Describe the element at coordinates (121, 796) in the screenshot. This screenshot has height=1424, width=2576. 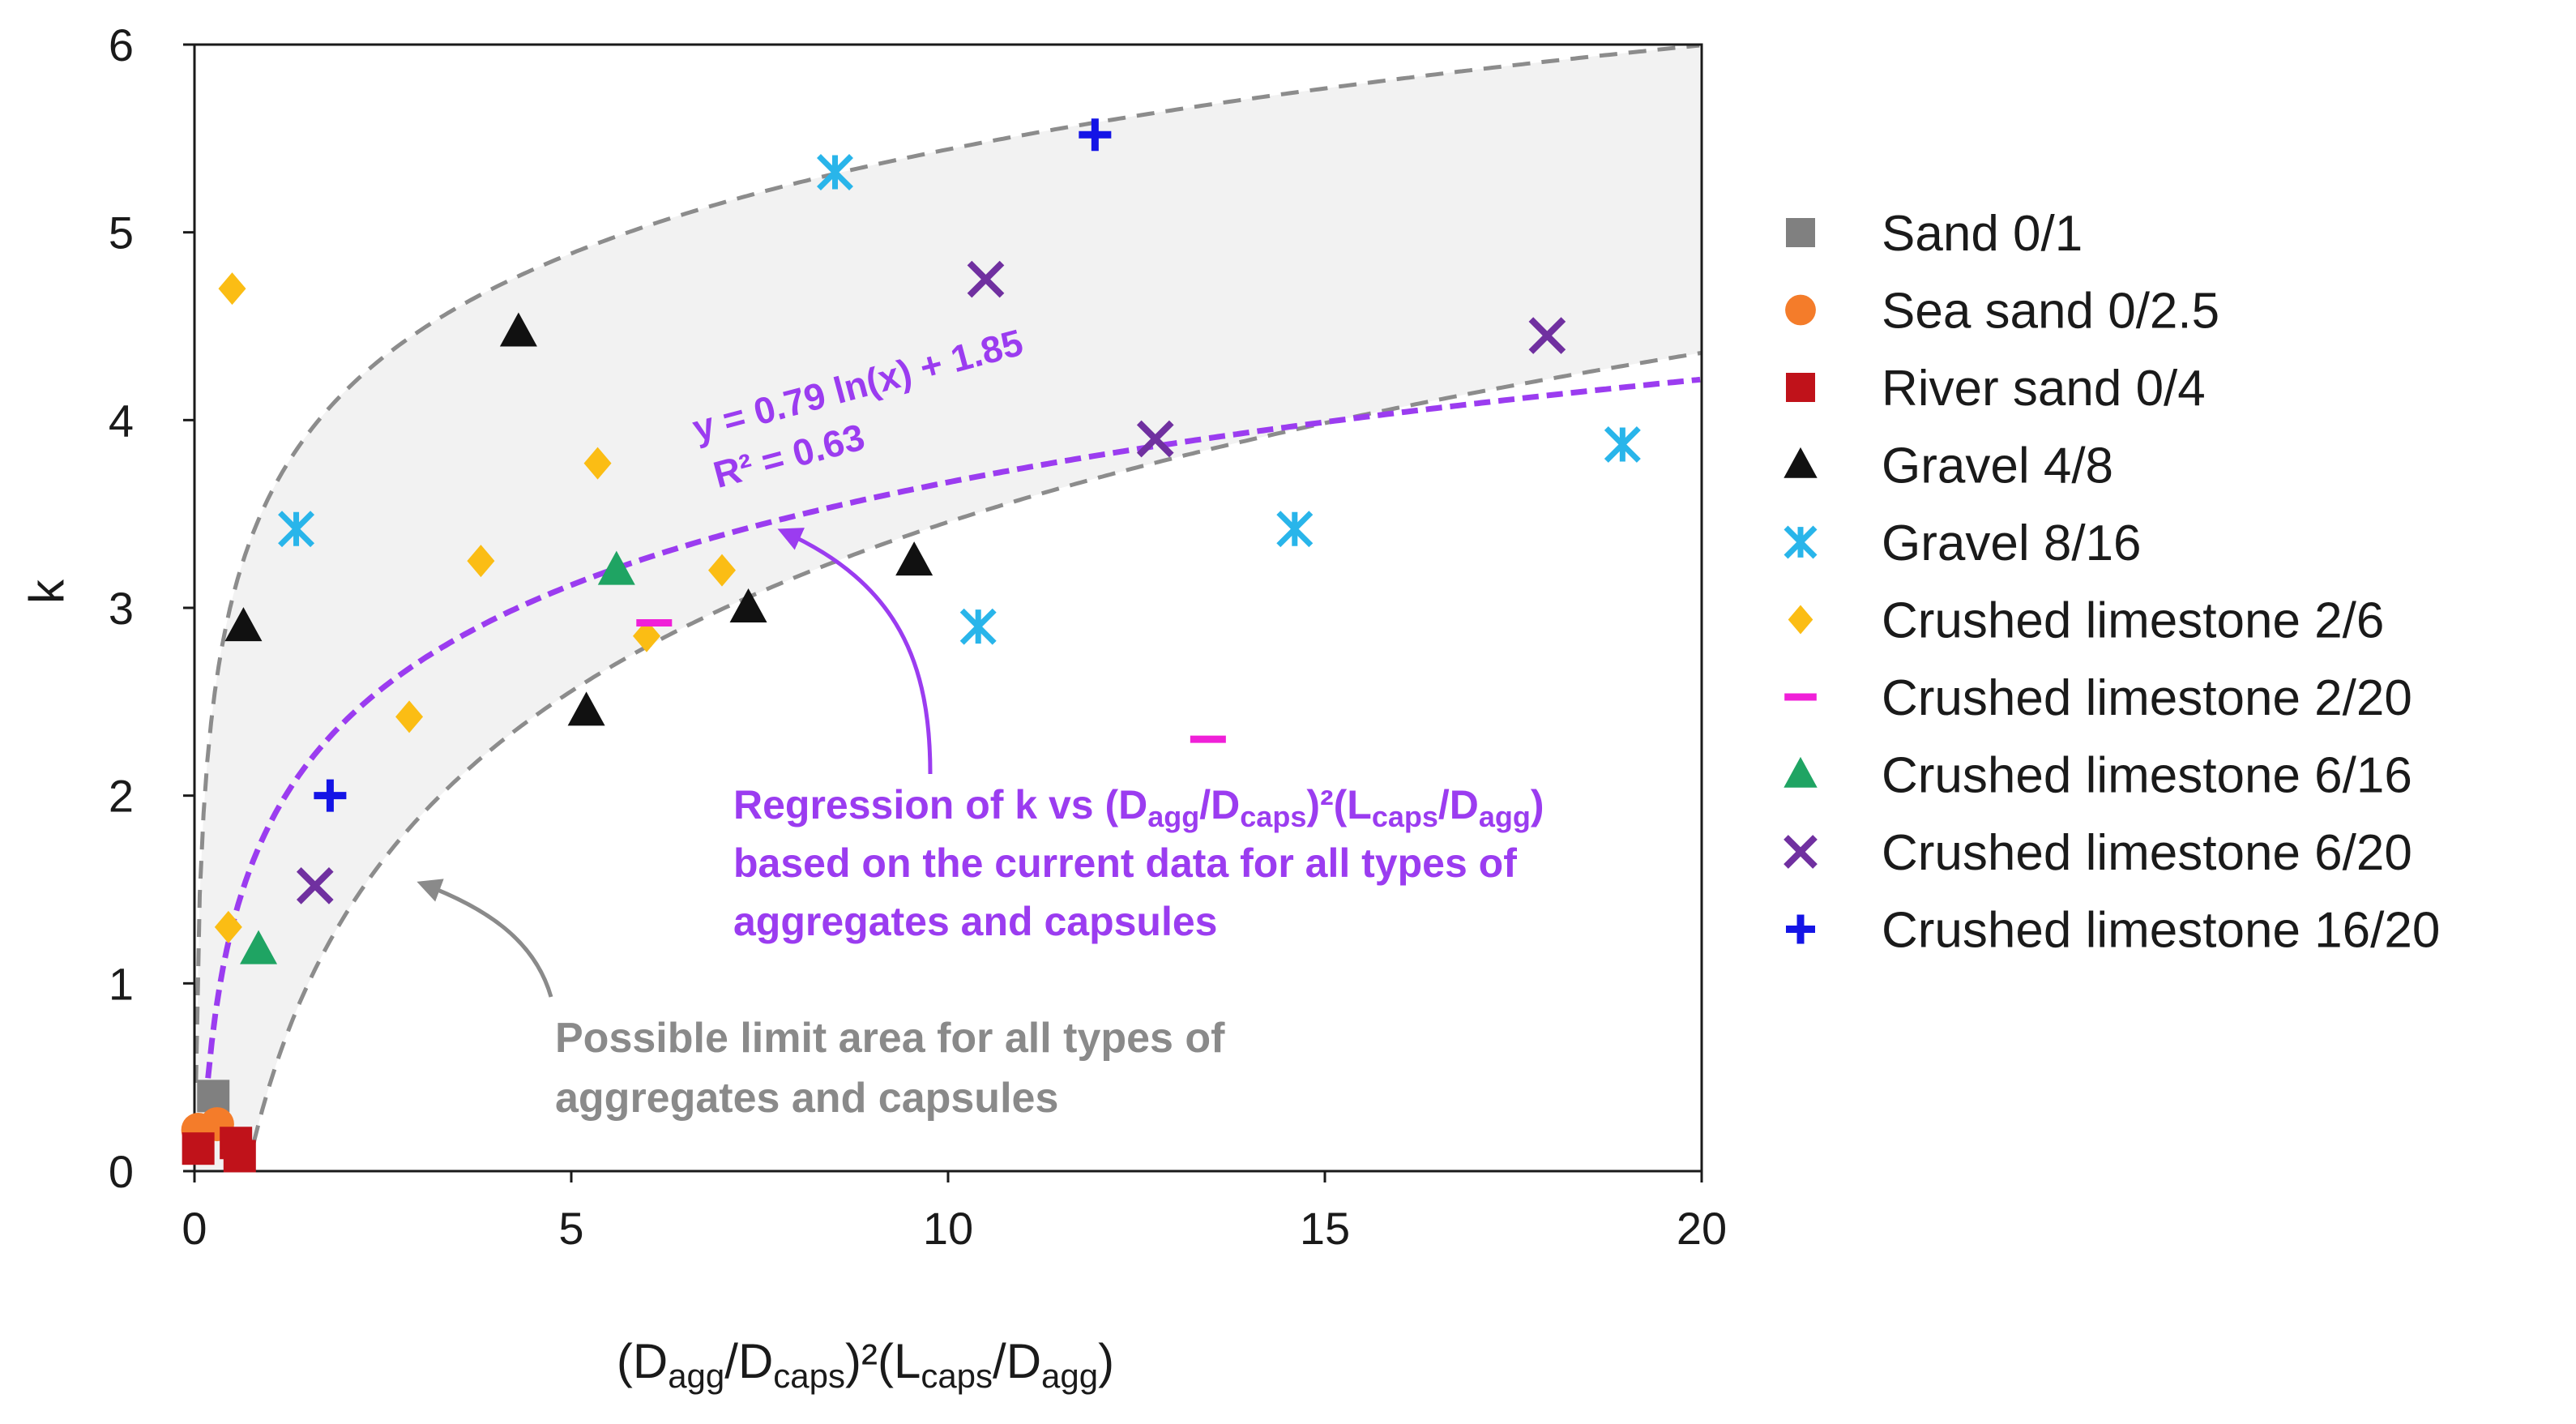
I see `y-tick-label: 2` at that location.